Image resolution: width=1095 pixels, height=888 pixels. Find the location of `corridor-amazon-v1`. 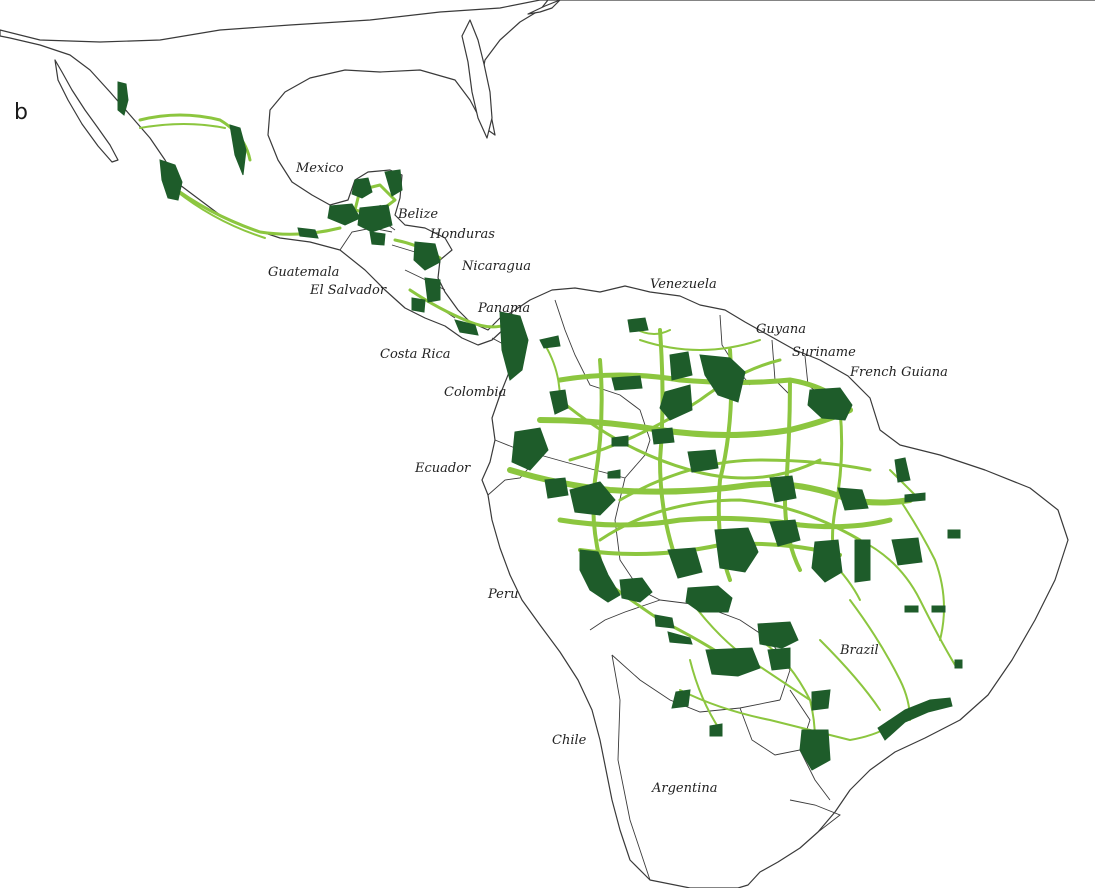

corridor-amazon-v1 is located at coordinates (597, 460).